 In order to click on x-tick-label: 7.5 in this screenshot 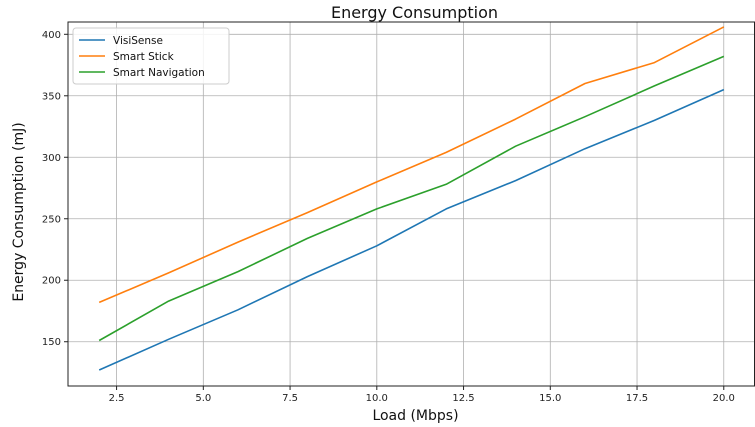, I will do `click(290, 398)`.